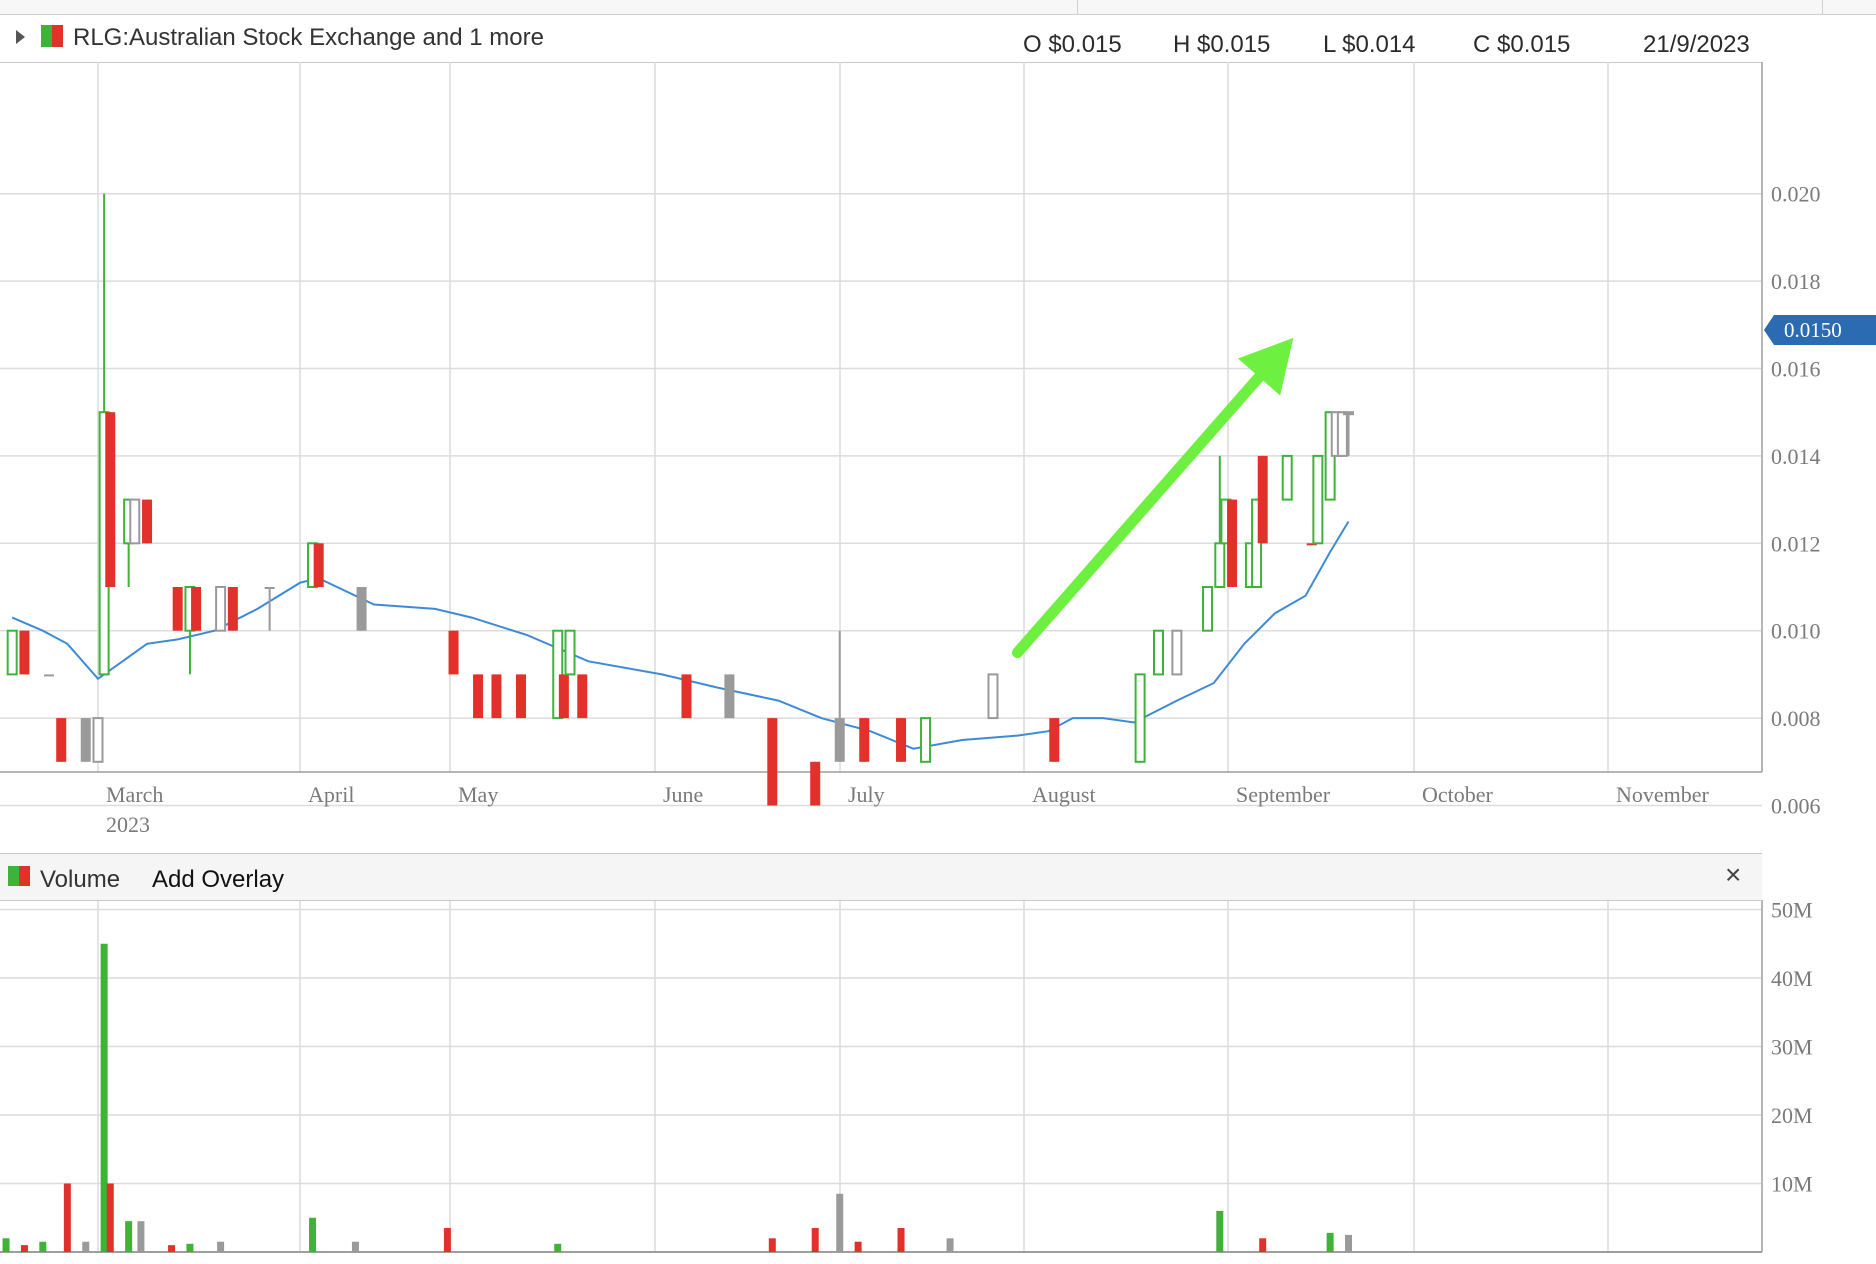 This screenshot has width=1876, height=1264. Describe the element at coordinates (1796, 718) in the screenshot. I see `price-tick-label: 0.008` at that location.